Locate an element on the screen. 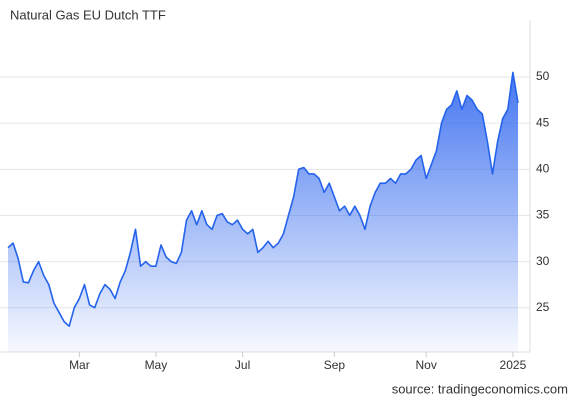 This screenshot has height=400, width=577. x-tick-label: May is located at coordinates (156, 365).